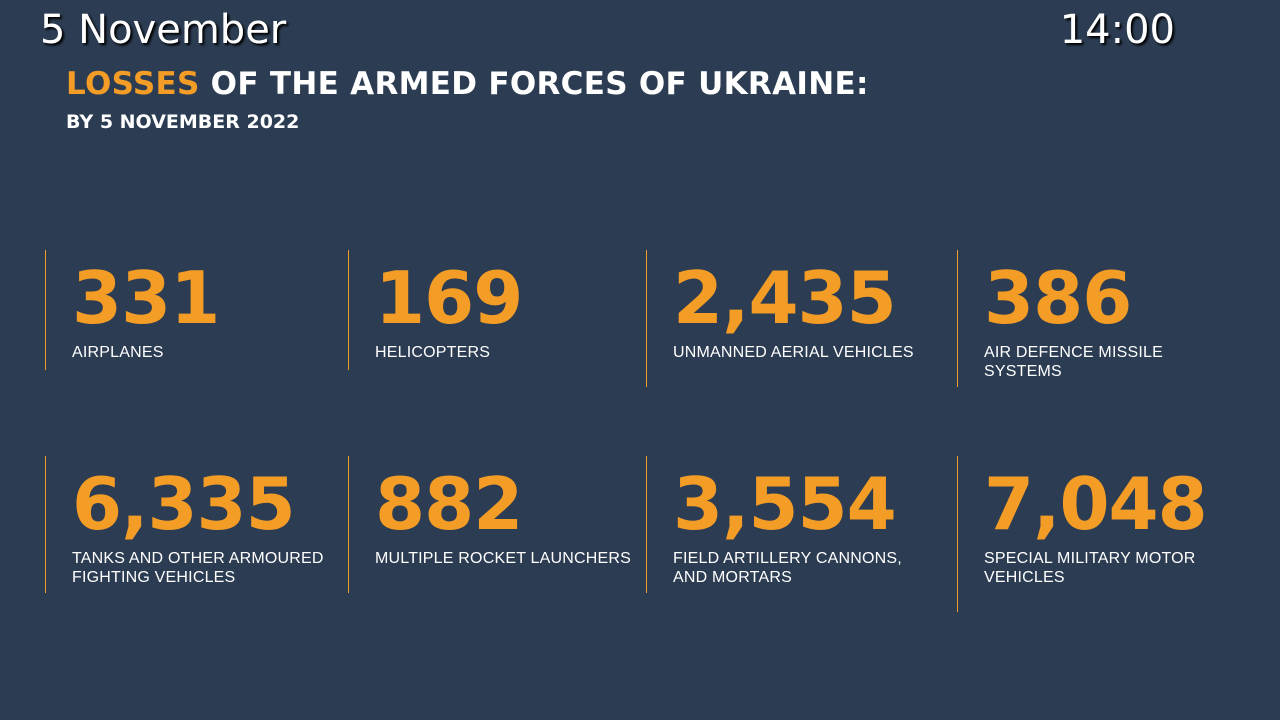 The height and width of the screenshot is (720, 1280). I want to click on stat-label: UNMANNED AERIAL VEHICLES, so click(793, 352).